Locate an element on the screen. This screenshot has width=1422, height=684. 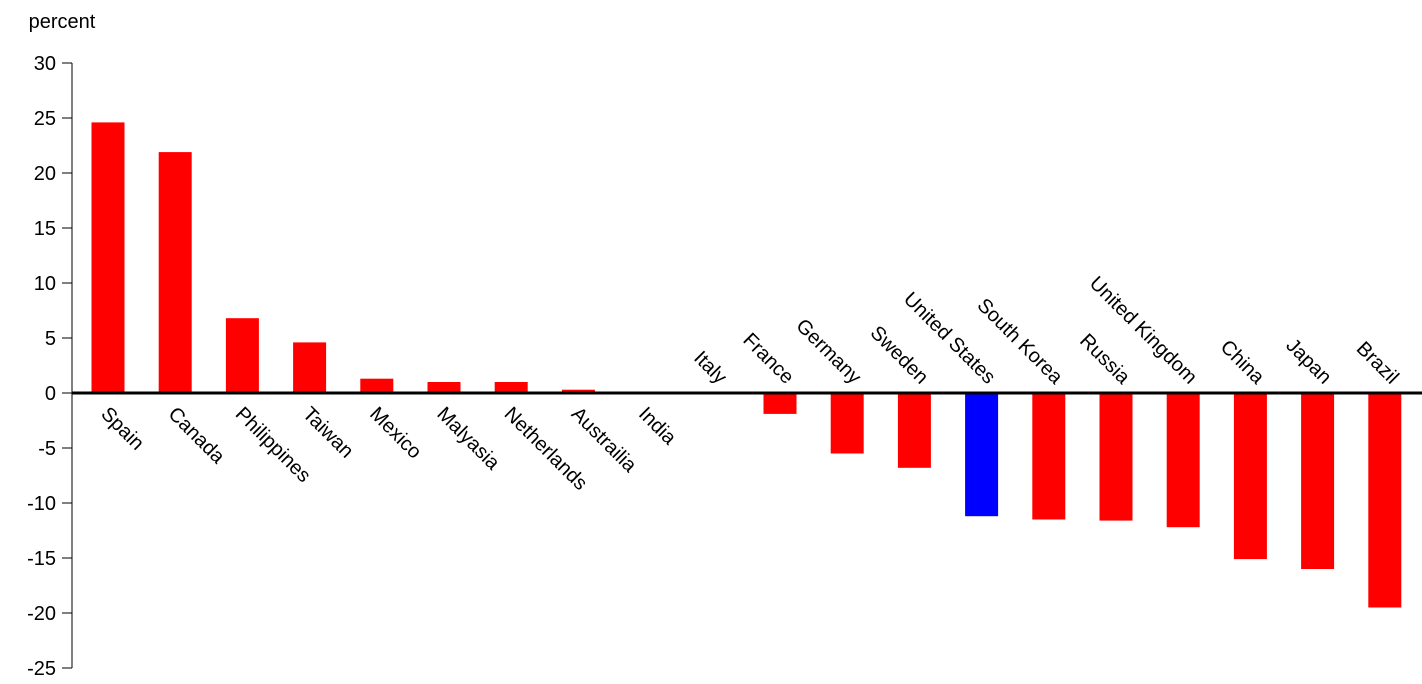
x-tick-label: Canada is located at coordinates (197, 436).